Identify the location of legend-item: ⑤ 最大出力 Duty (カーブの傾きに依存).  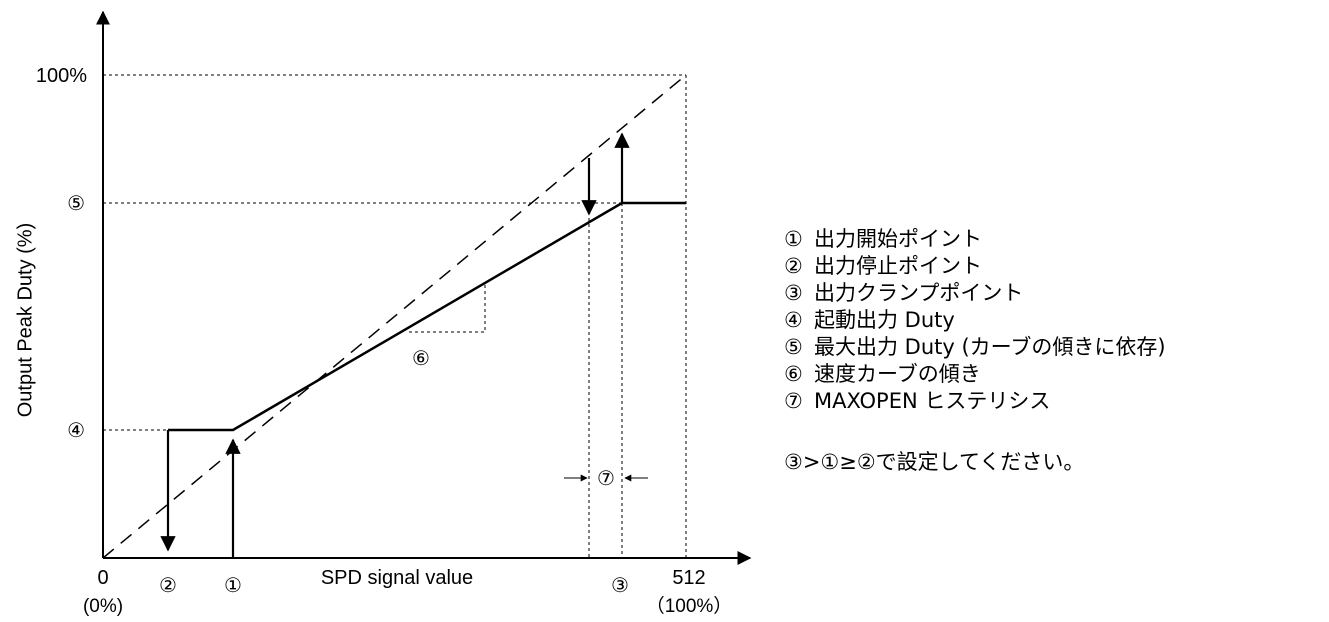
(975, 347).